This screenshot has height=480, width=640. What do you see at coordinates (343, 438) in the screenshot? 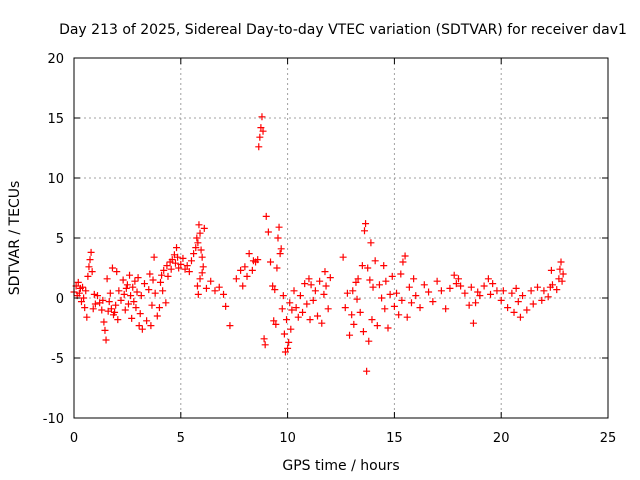
I see `x-tick-labels: 0 5 10 15 20 25` at bounding box center [343, 438].